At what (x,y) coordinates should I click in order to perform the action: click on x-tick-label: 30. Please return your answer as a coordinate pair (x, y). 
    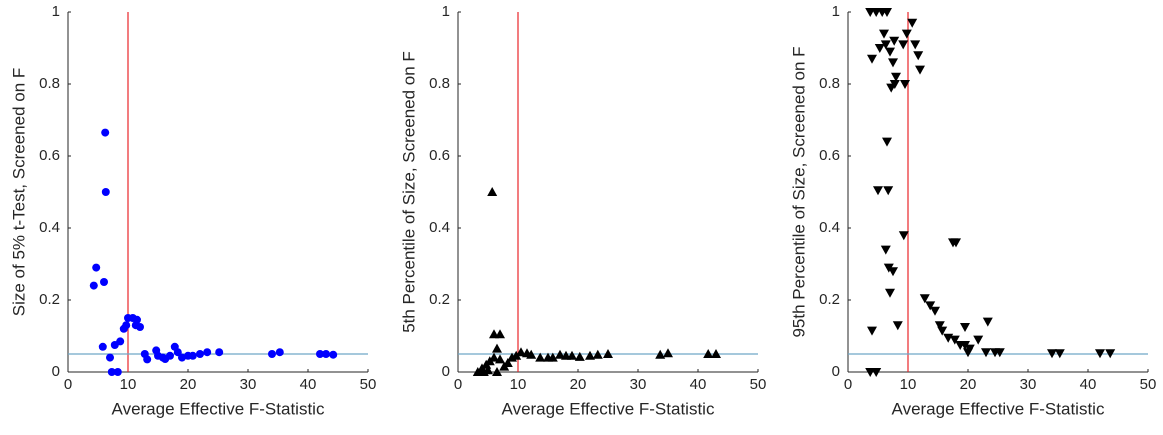
    Looking at the image, I should click on (1028, 384).